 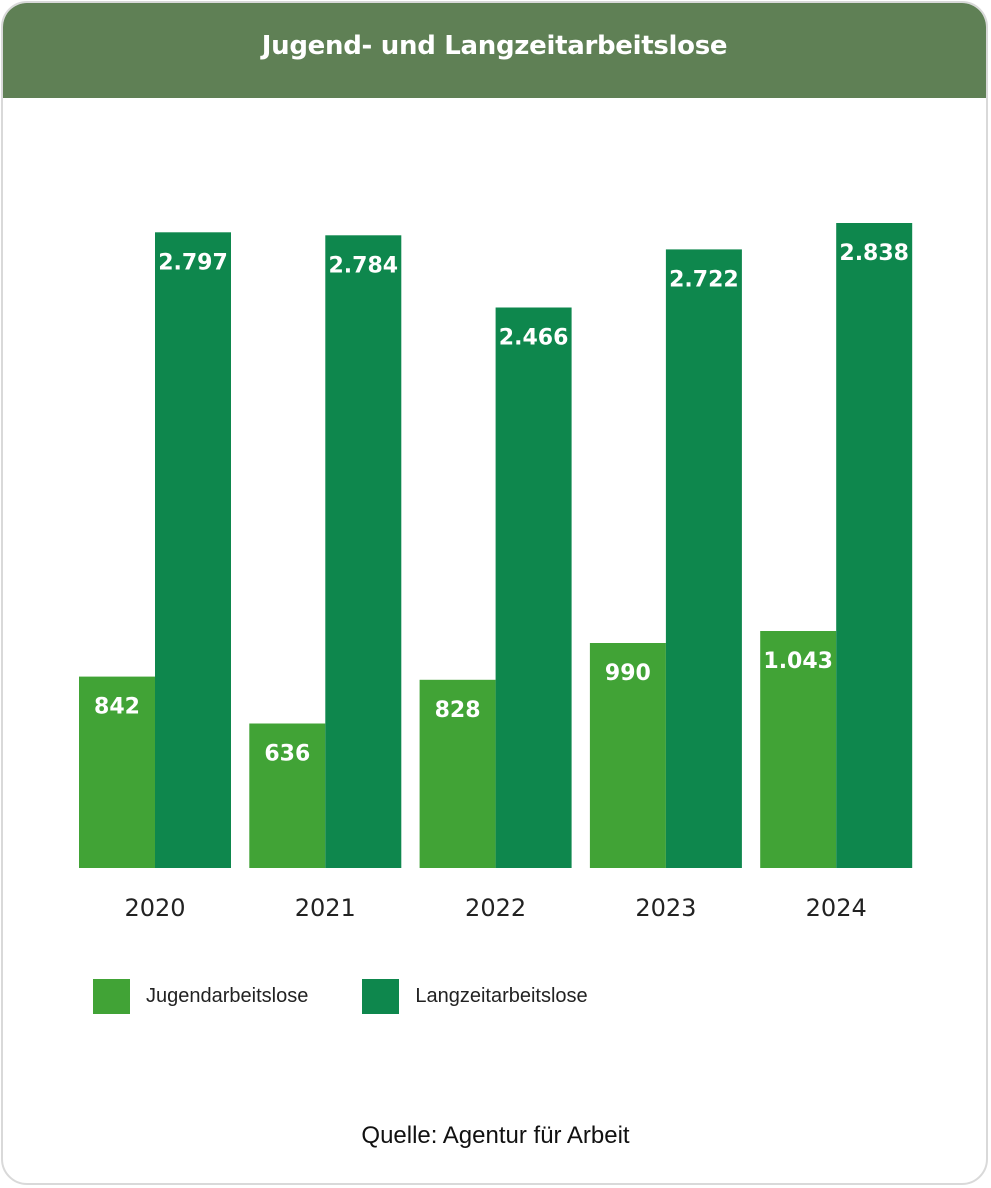 What do you see at coordinates (227, 996) in the screenshot?
I see `legend-label-jugendarbeitslose: Jugendarbeitslose` at bounding box center [227, 996].